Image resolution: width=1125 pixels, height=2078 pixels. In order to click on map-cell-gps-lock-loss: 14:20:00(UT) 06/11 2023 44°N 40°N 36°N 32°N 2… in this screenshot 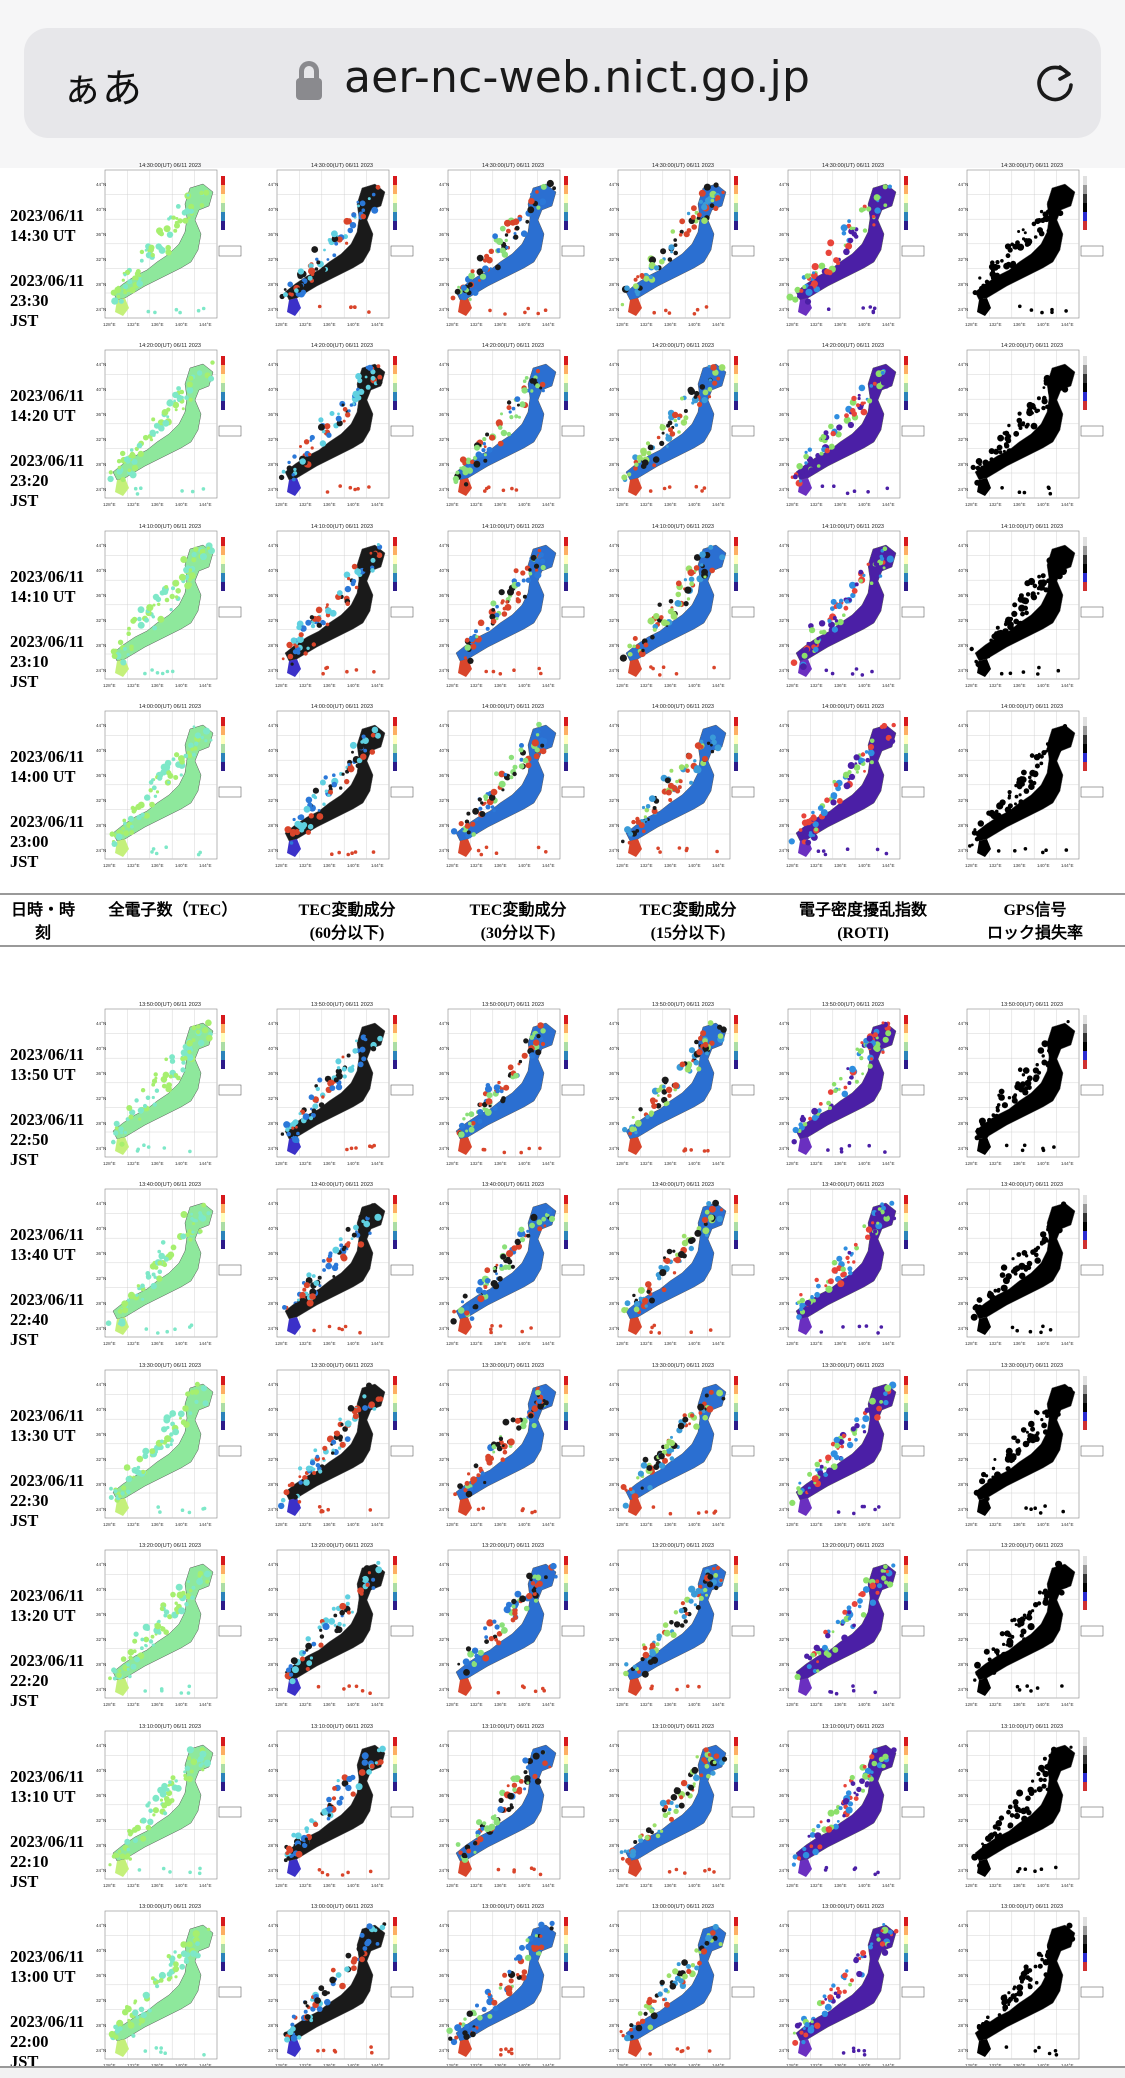, I will do `click(1032, 424)`.